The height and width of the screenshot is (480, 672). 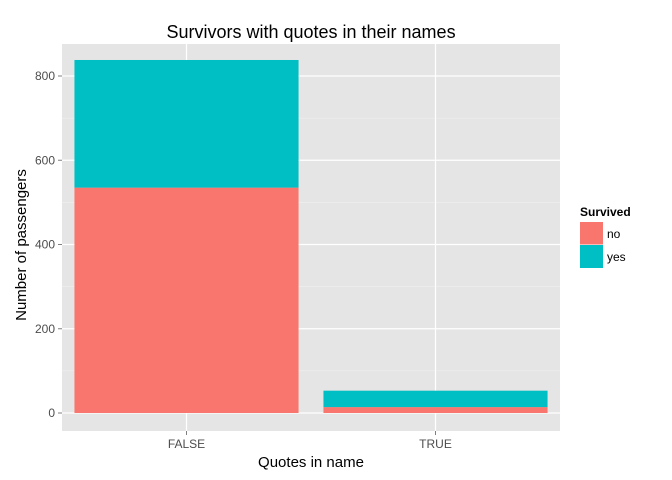 What do you see at coordinates (616, 257) in the screenshot?
I see `legend-label-yes: yes` at bounding box center [616, 257].